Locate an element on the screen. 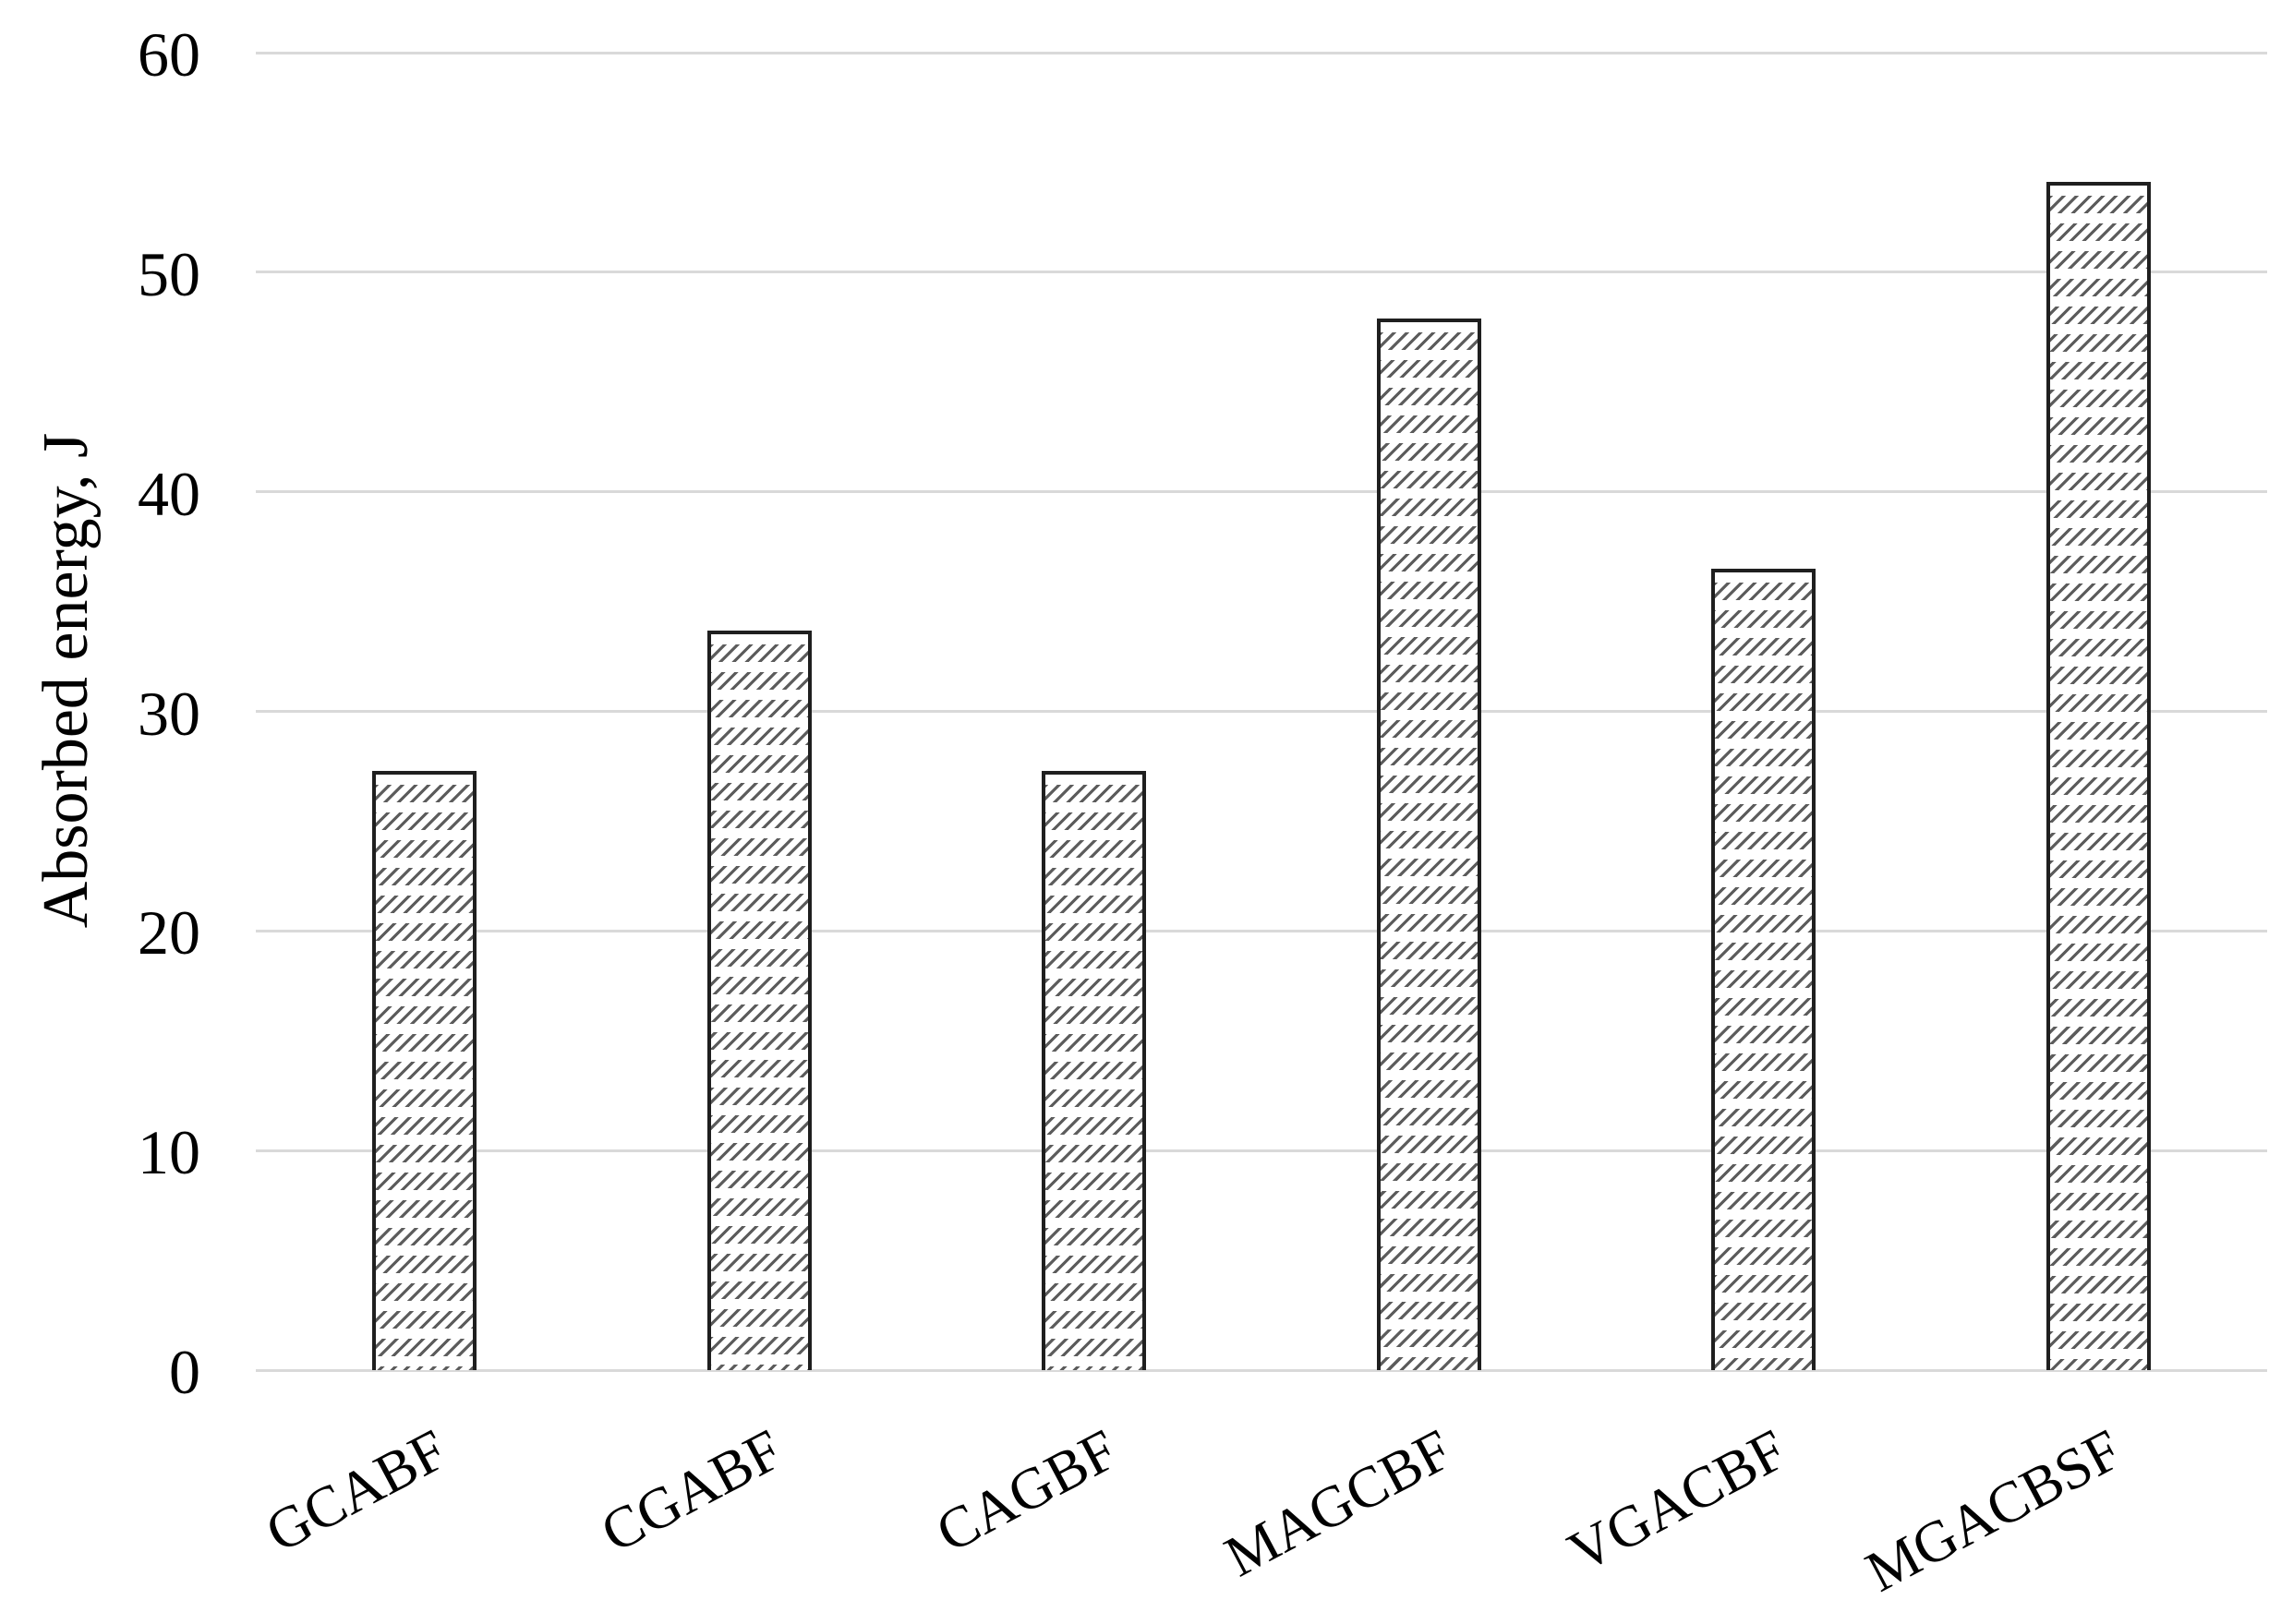 This screenshot has width=2293, height=1624. x-tick-label-magcbf: MAGCBF is located at coordinates (1338, 1503).